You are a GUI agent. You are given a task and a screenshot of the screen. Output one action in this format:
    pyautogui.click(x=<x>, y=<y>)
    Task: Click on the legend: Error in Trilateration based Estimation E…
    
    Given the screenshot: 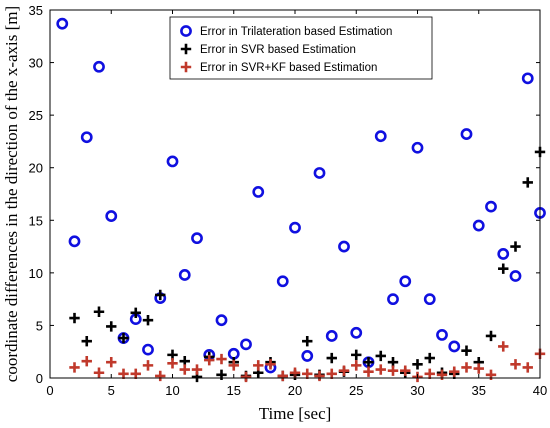 What is the action you would take?
    pyautogui.click(x=301, y=48)
    